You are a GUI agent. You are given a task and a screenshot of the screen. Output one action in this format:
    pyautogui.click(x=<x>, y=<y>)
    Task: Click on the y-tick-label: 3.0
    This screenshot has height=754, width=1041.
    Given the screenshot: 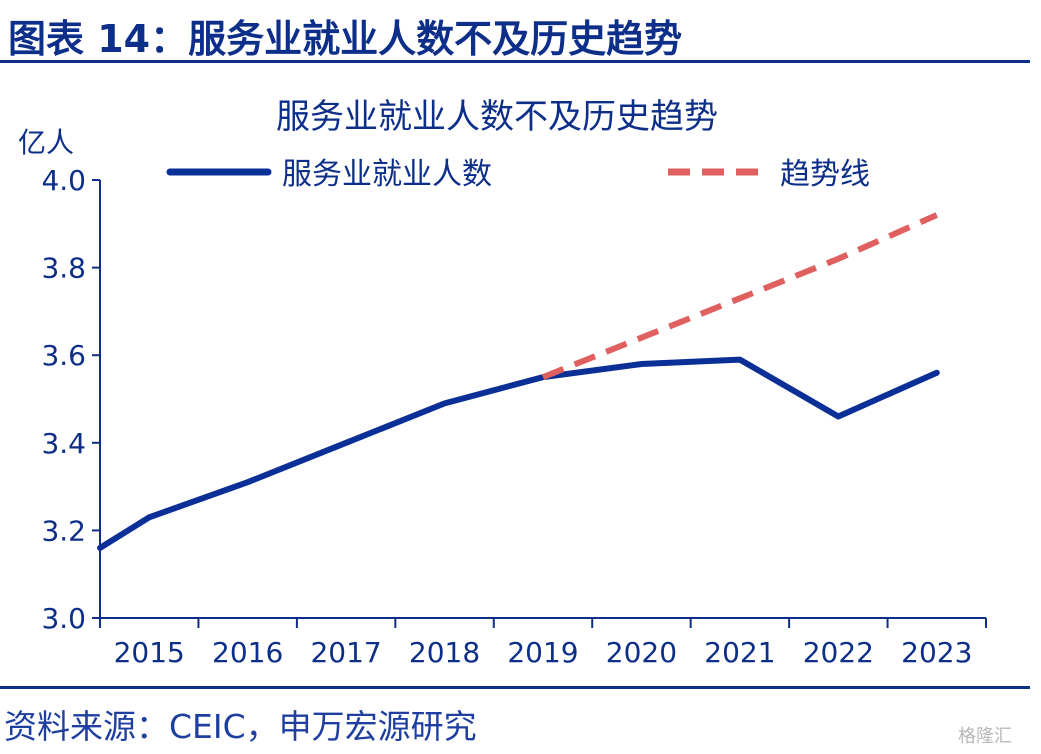 What is the action you would take?
    pyautogui.click(x=63, y=618)
    